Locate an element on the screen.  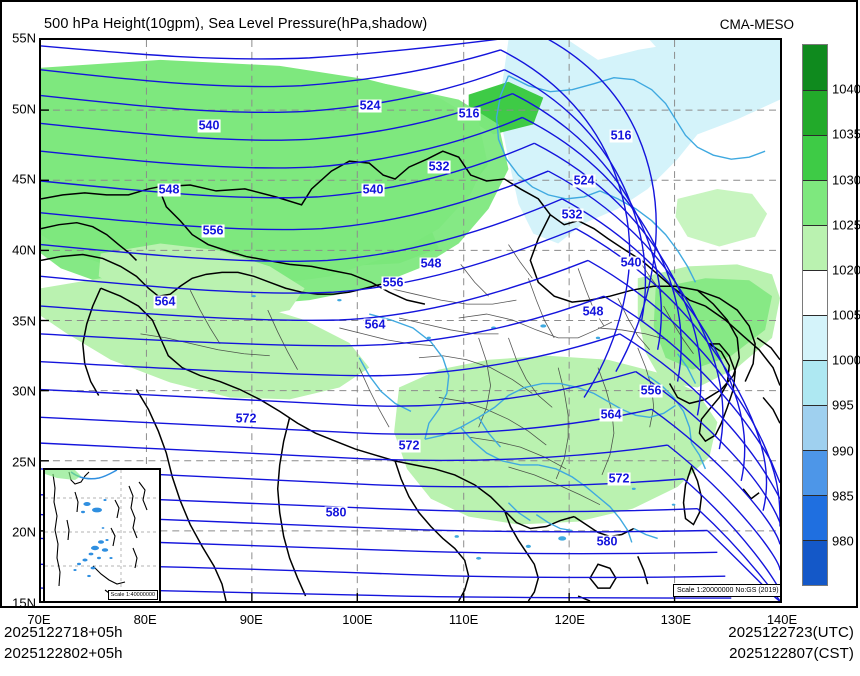
colorbar-tick-1020: 1020 is located at coordinates (846, 270).